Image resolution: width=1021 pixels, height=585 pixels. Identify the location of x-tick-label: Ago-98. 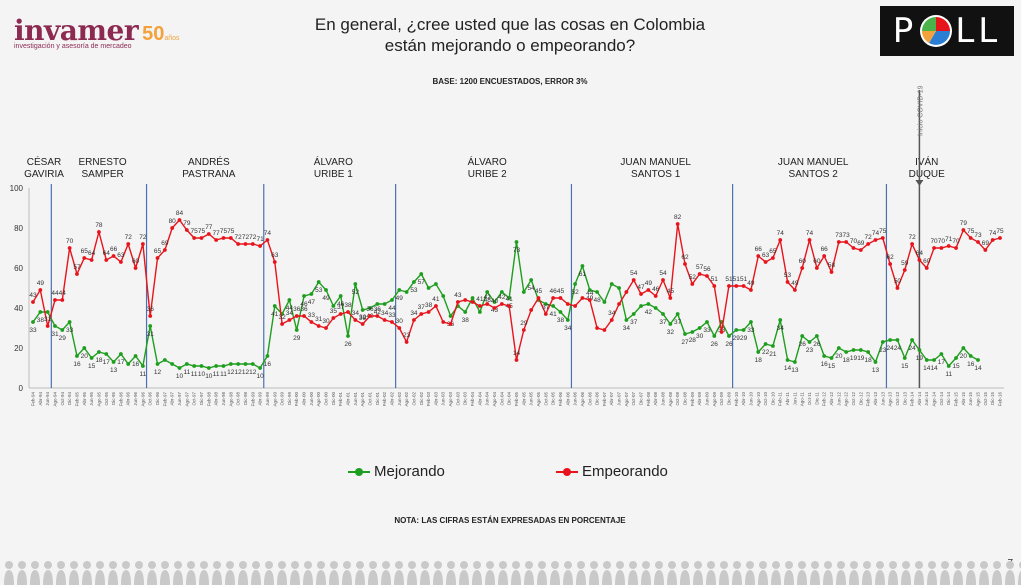
(230, 399).